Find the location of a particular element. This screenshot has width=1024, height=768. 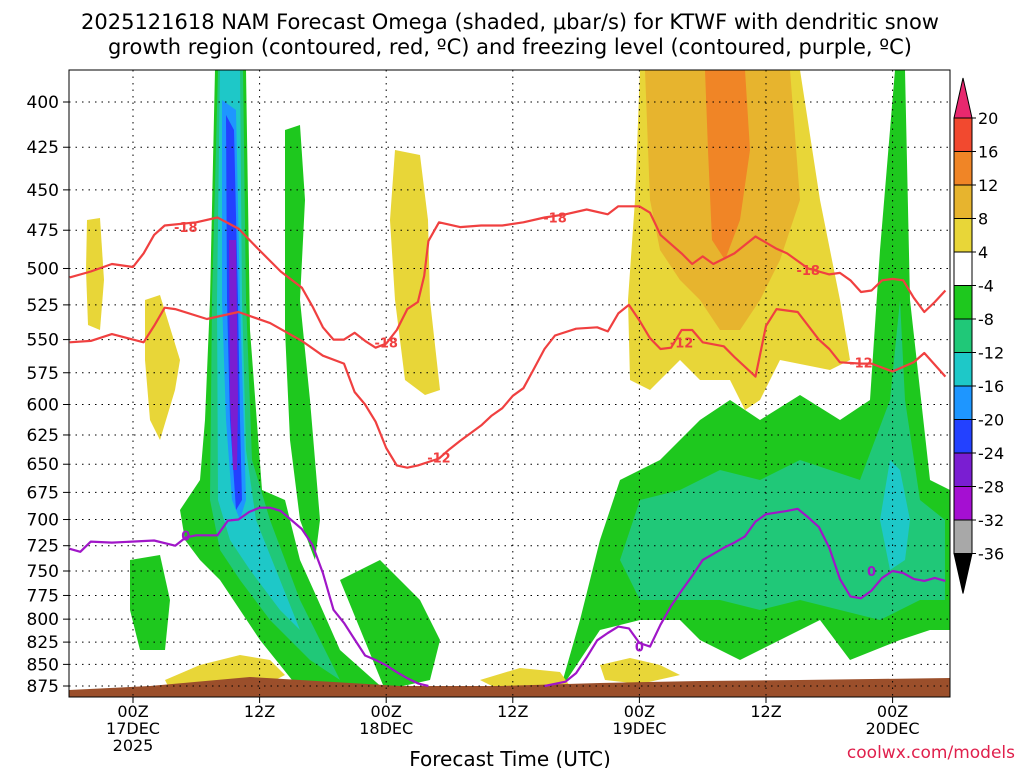

colorbar-top-triangle is located at coordinates (963, 98).